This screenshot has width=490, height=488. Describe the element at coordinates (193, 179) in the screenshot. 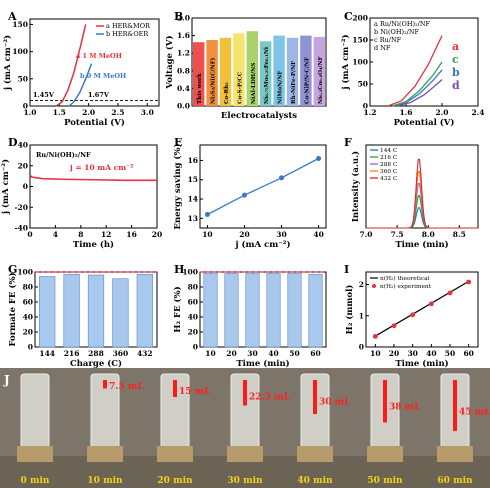

I see `y-tick-label: 15` at that location.